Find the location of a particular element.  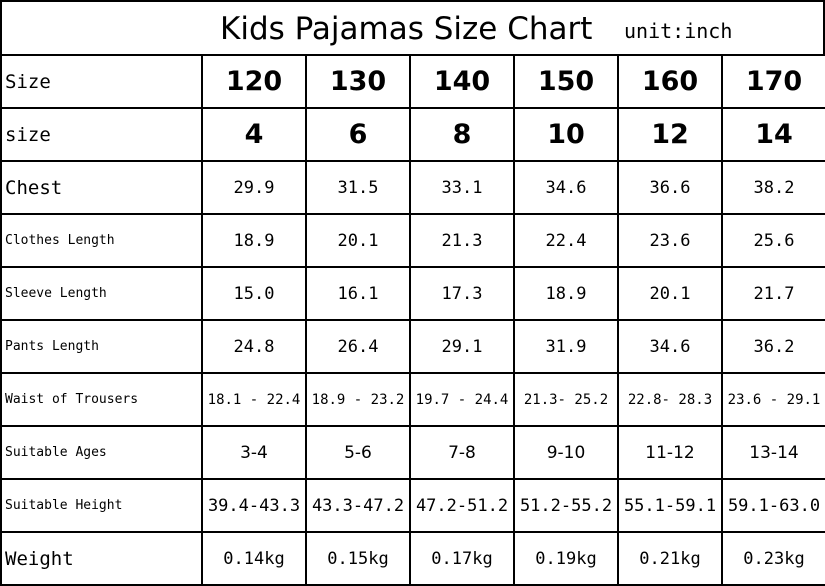

row-label-height: Suitable Height is located at coordinates (101, 505).